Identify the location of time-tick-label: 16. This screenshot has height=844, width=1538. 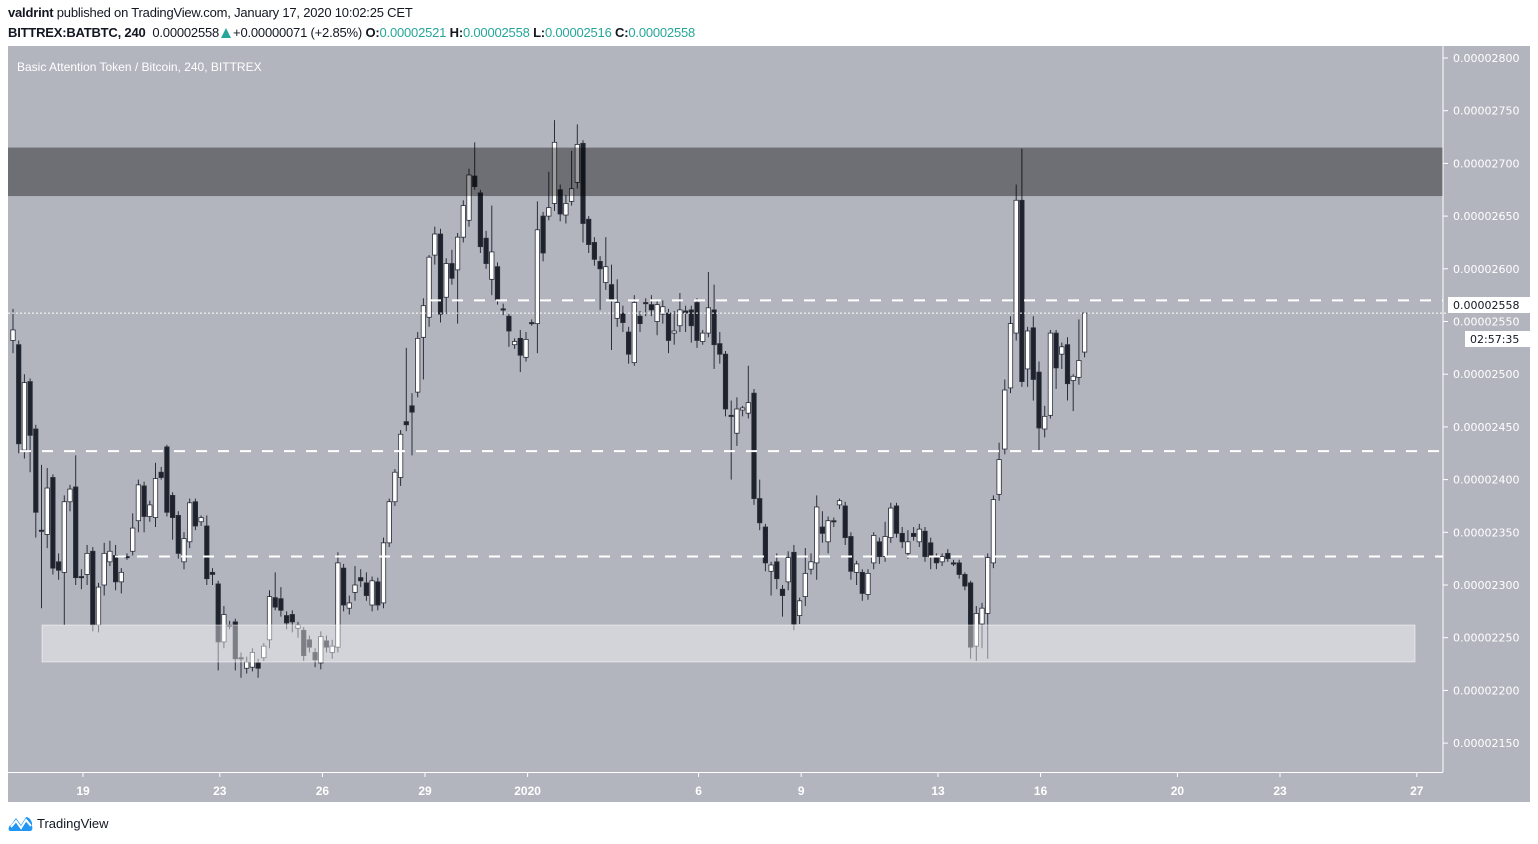
(1041, 791).